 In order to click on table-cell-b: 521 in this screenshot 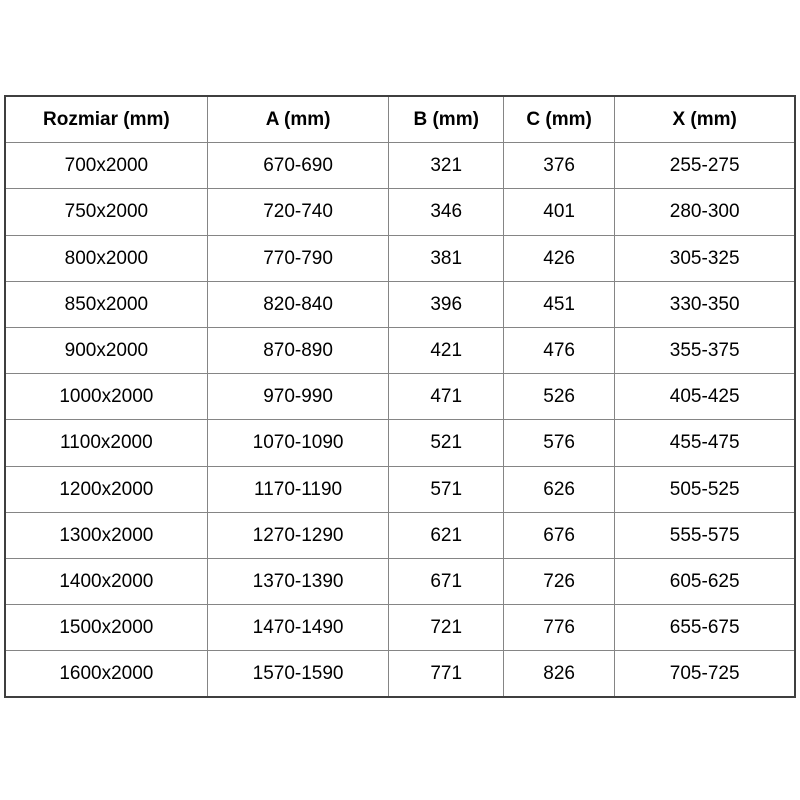, I will do `click(446, 443)`.